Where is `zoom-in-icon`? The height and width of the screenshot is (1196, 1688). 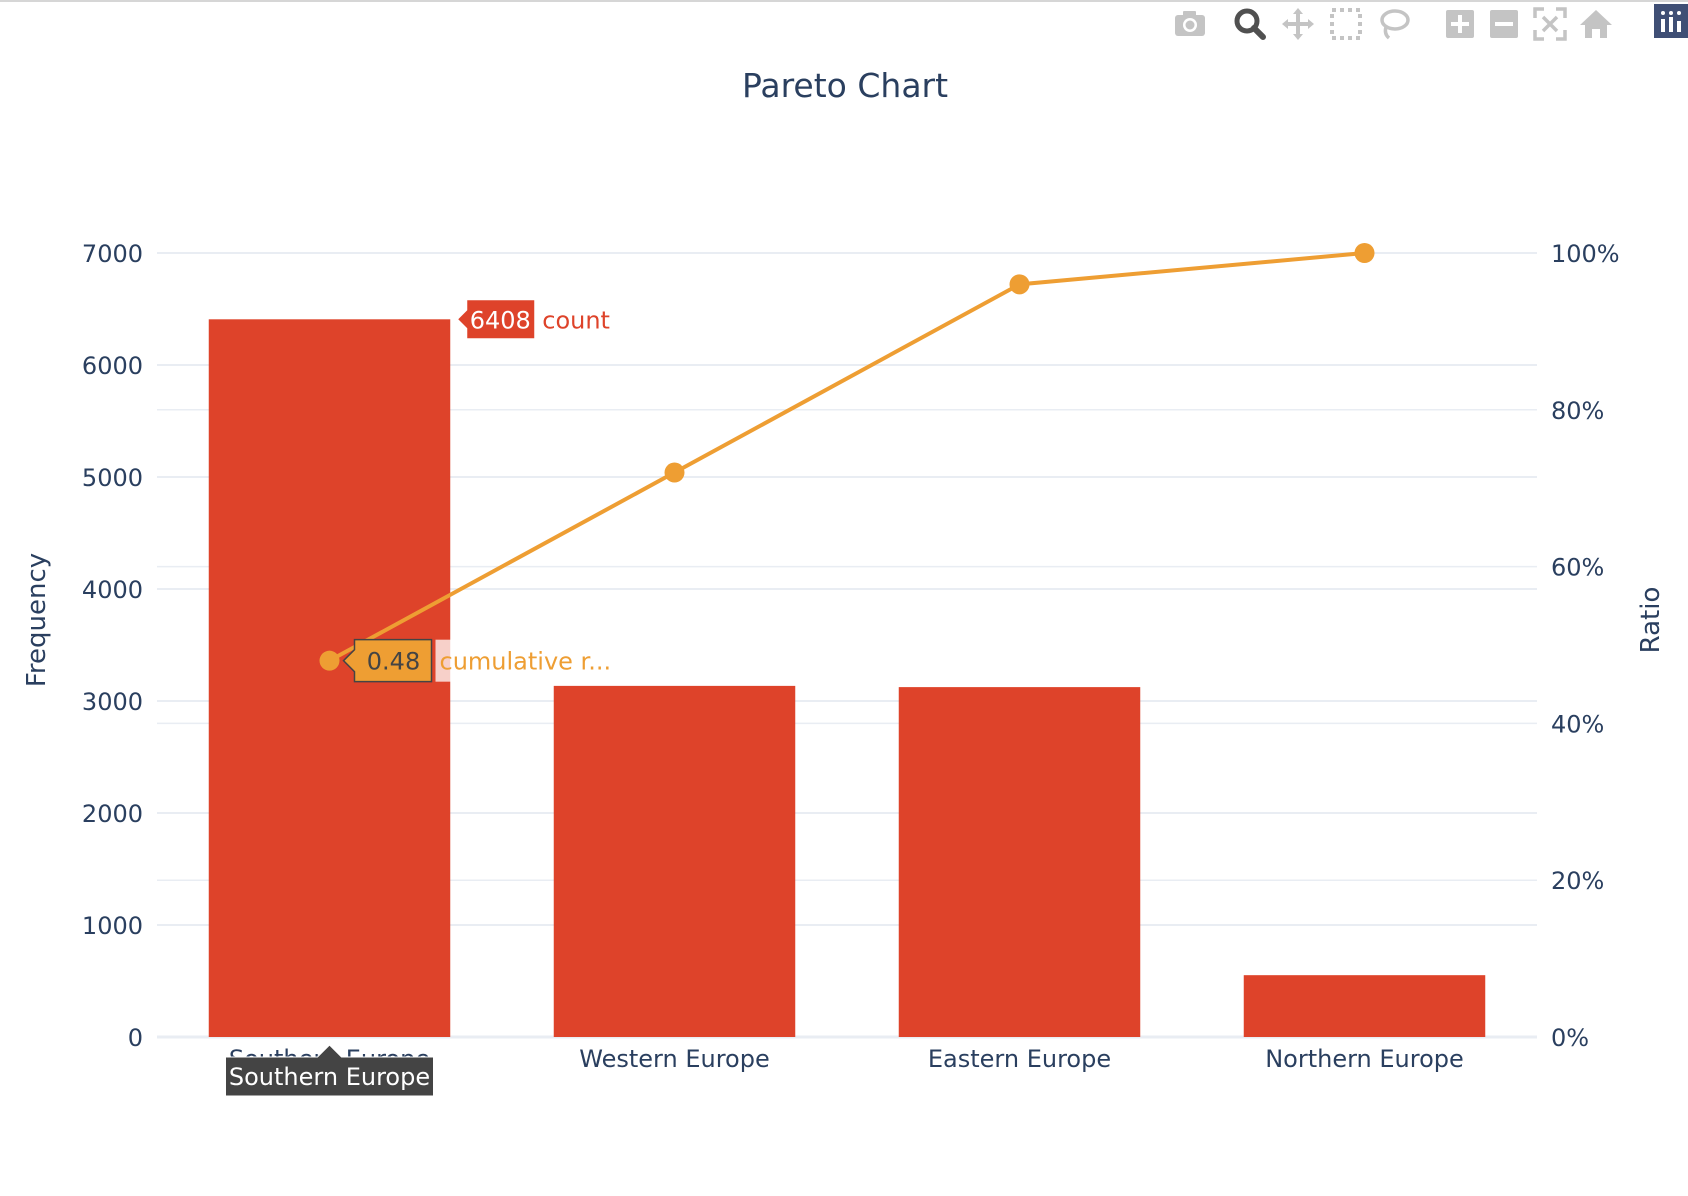 zoom-in-icon is located at coordinates (1460, 24).